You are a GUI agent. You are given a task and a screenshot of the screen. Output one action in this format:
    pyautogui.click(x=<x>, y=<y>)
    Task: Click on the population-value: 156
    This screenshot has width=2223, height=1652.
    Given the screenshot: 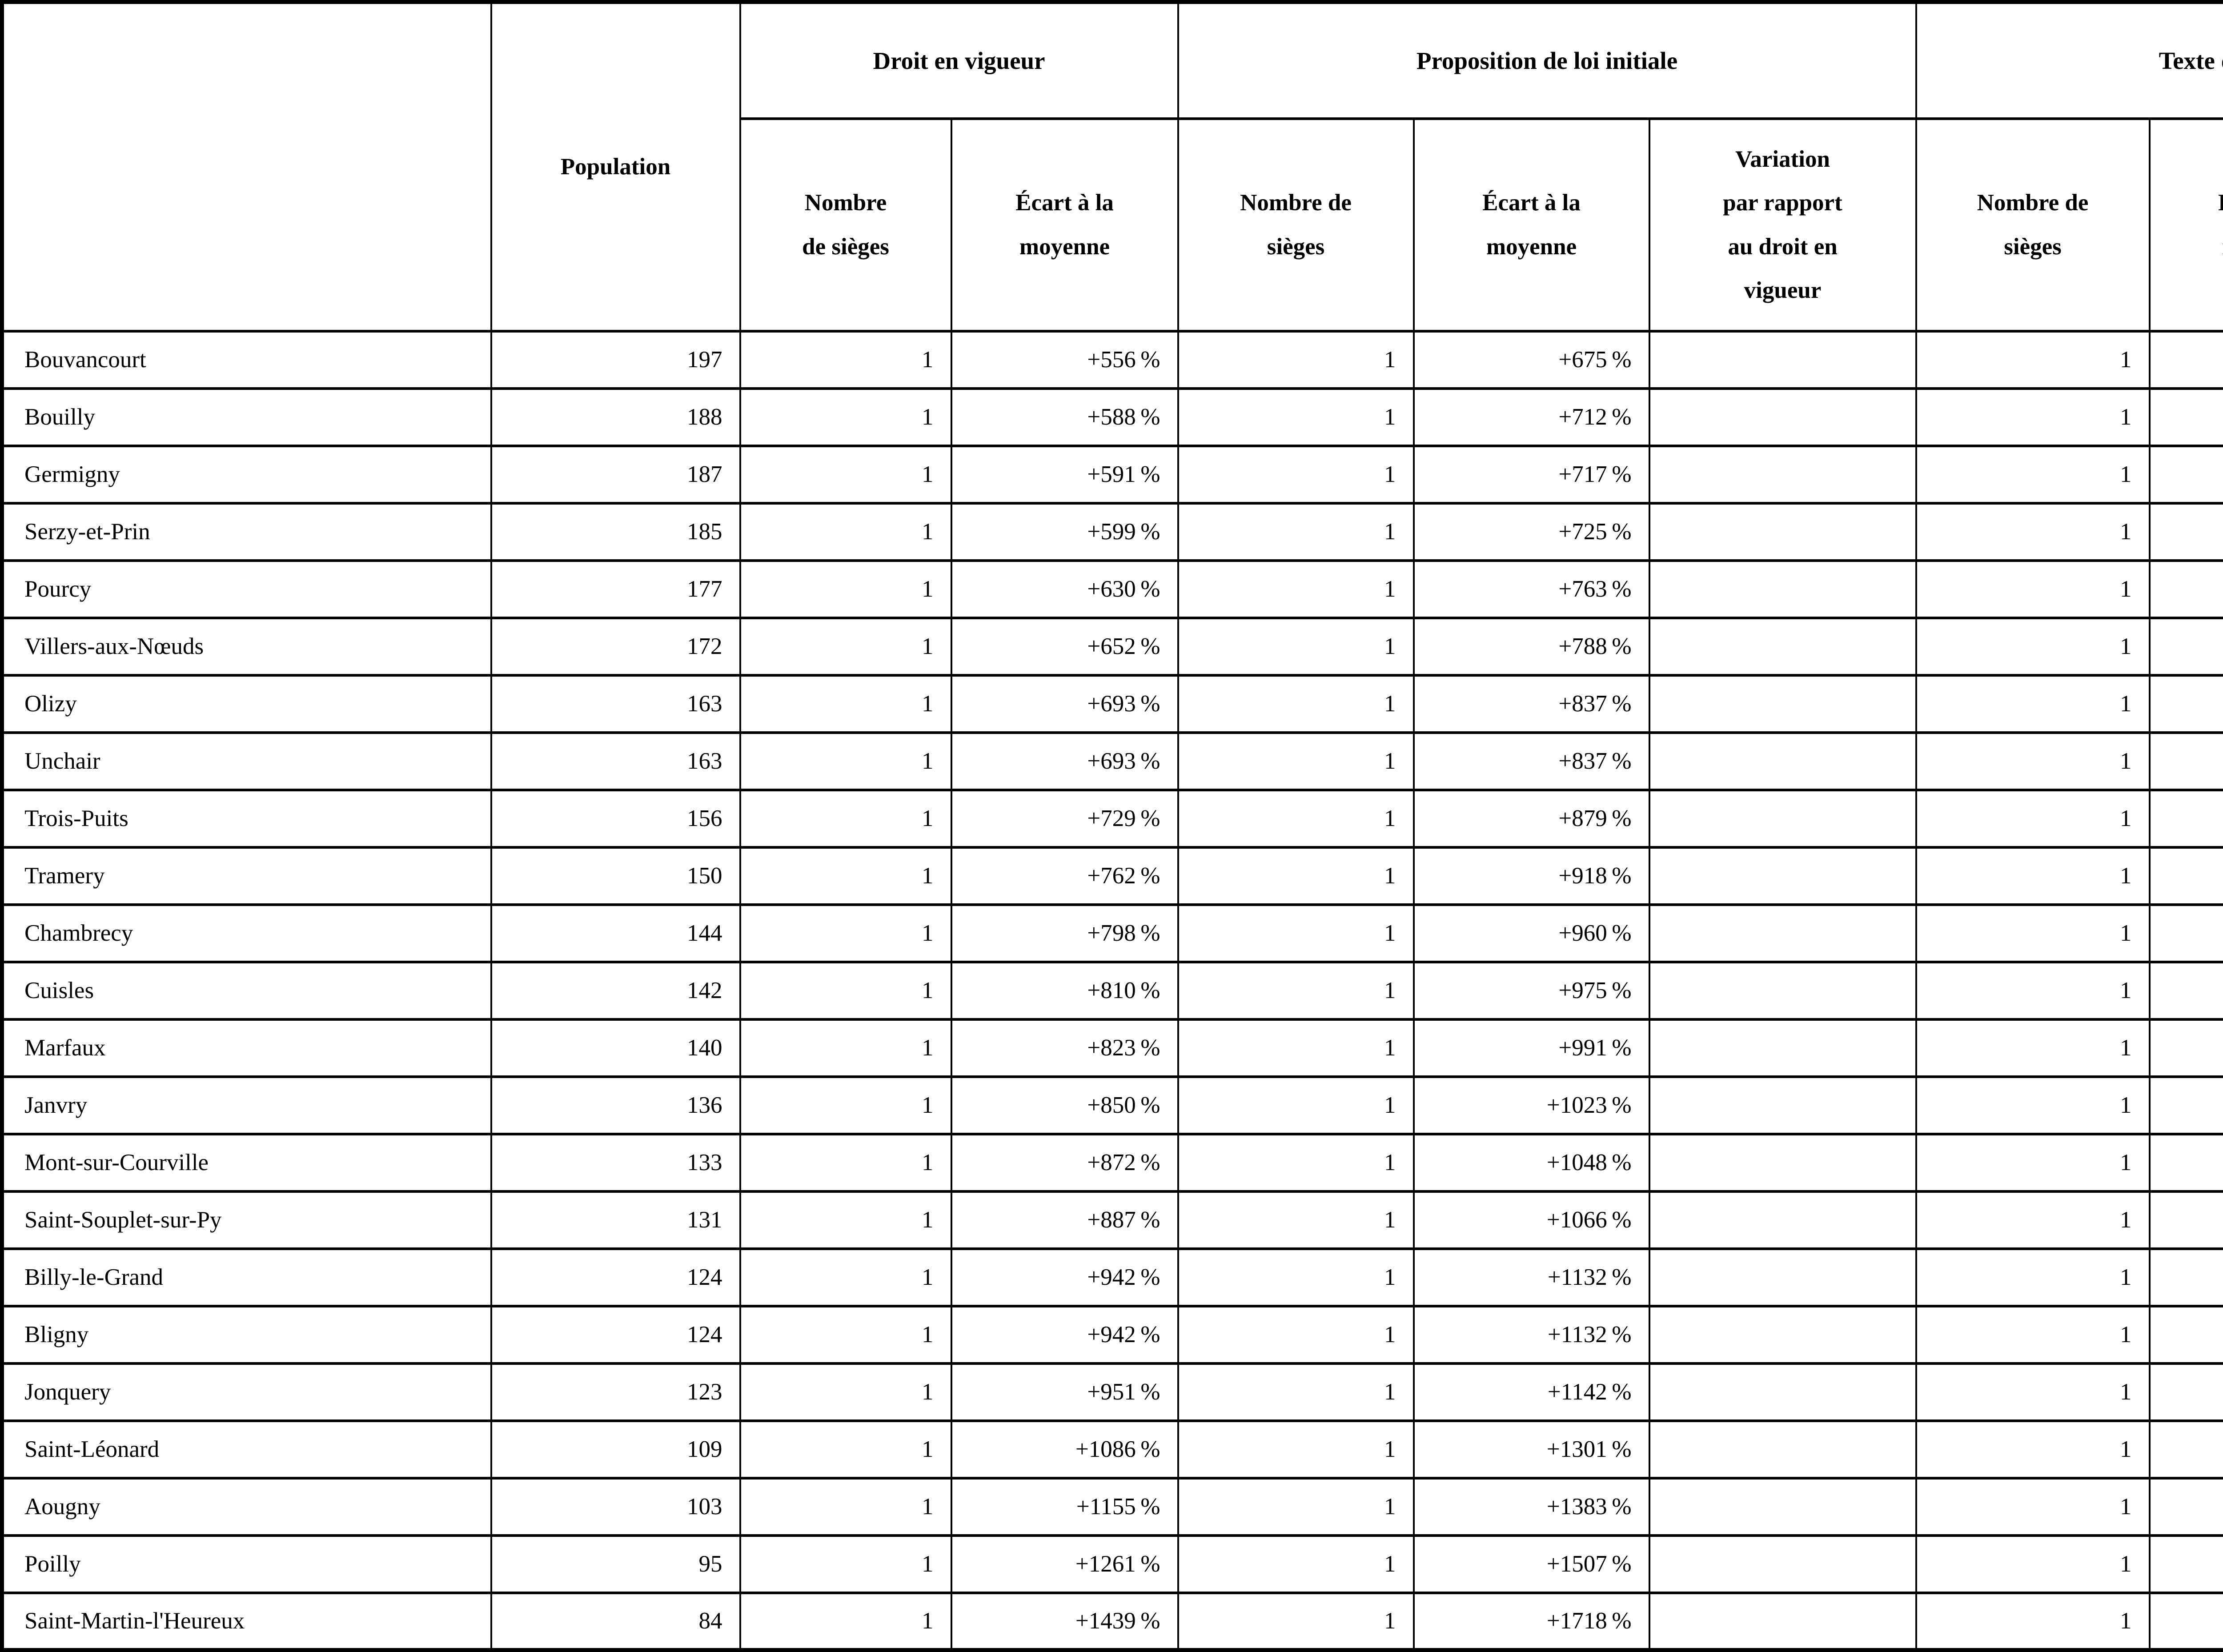 What is the action you would take?
    pyautogui.click(x=615, y=819)
    